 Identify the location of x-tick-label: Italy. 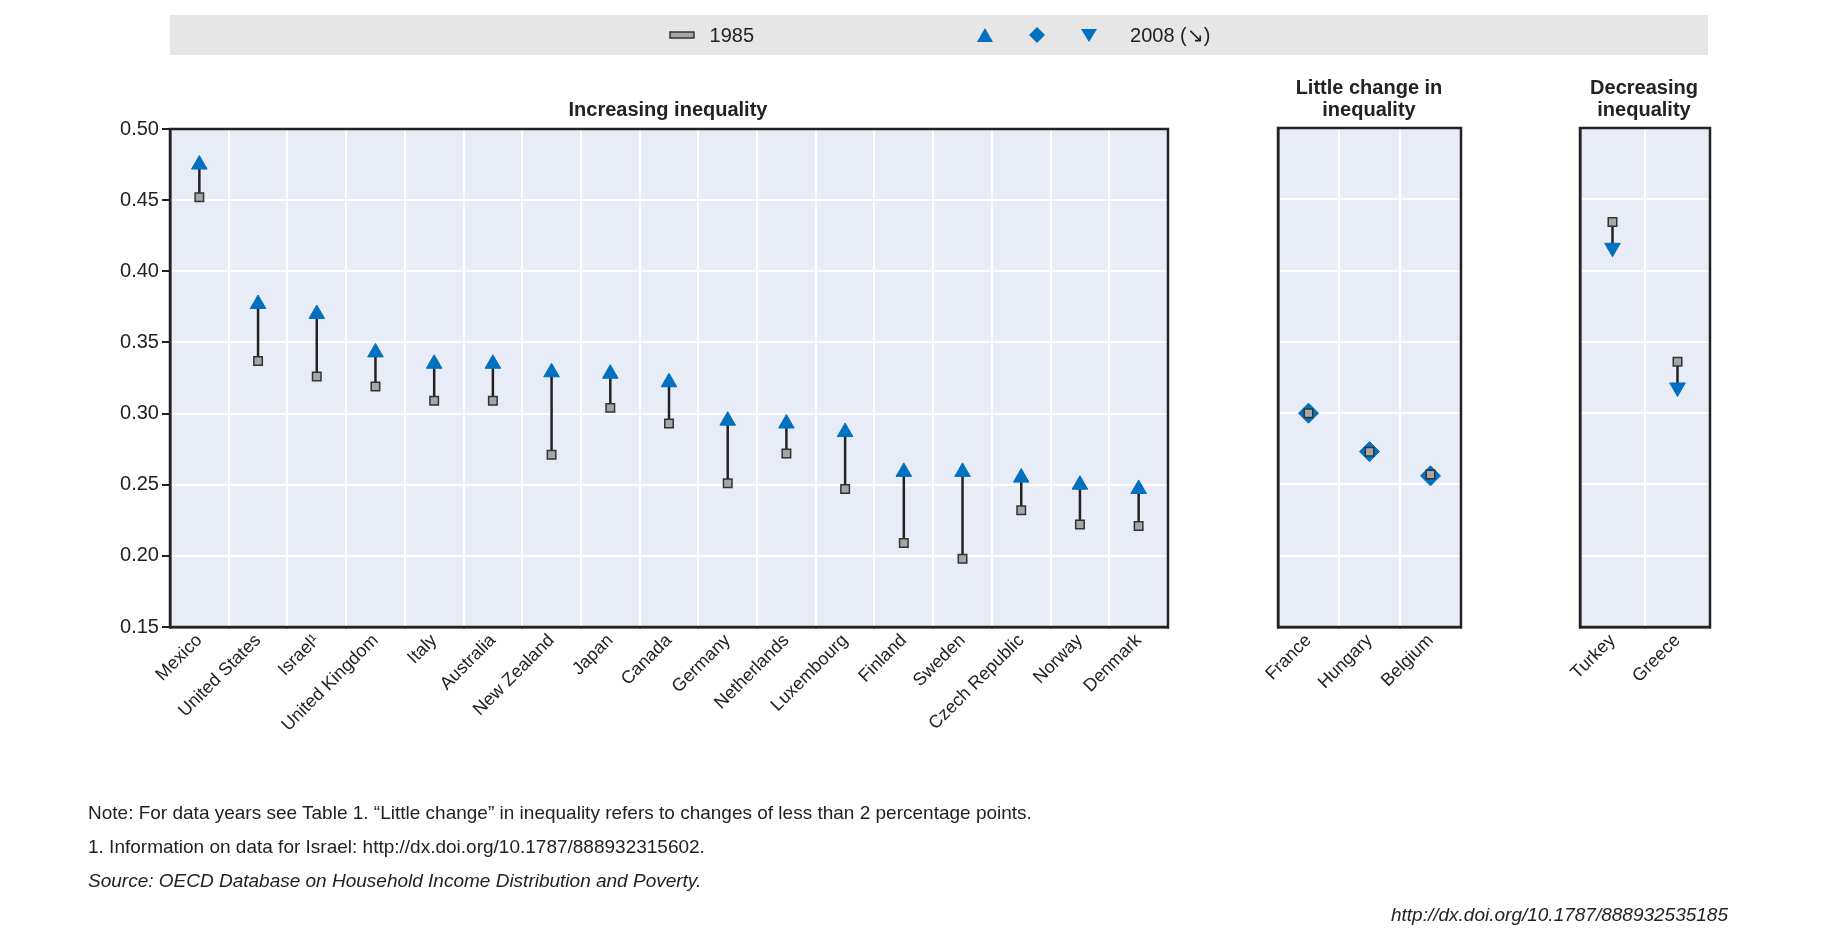
(422, 648).